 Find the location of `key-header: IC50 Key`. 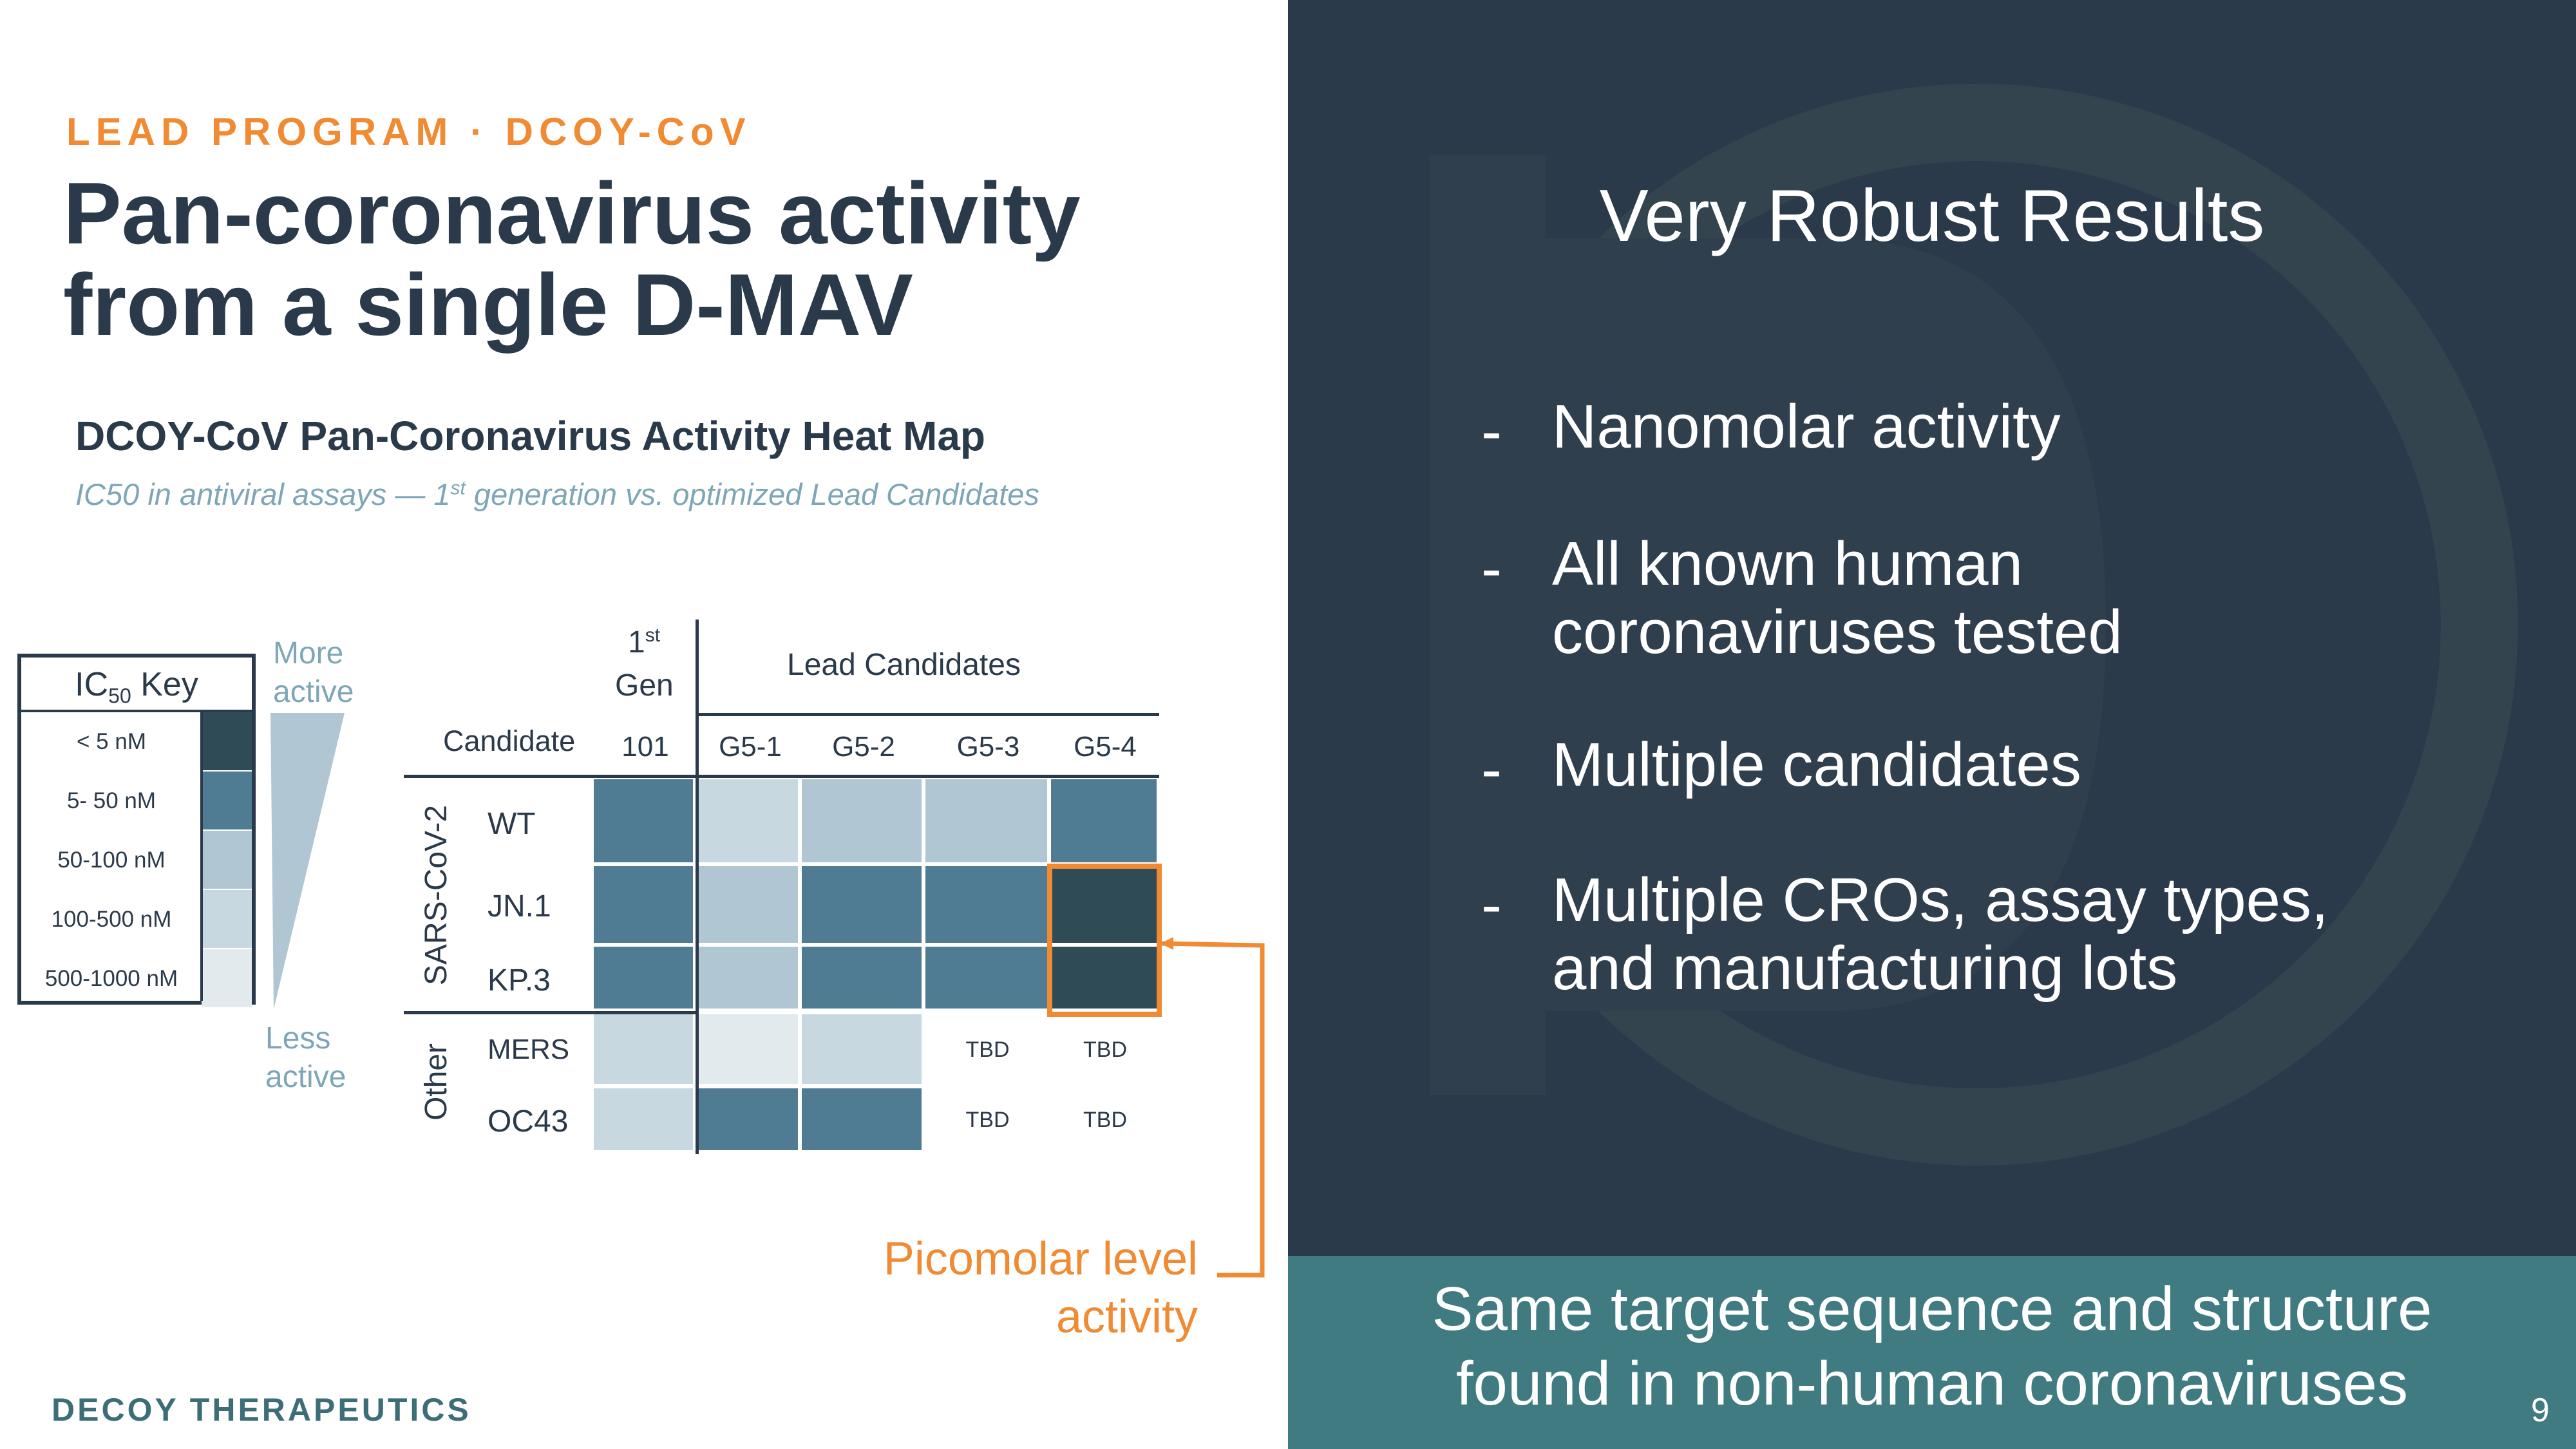

key-header: IC50 Key is located at coordinates (136, 685).